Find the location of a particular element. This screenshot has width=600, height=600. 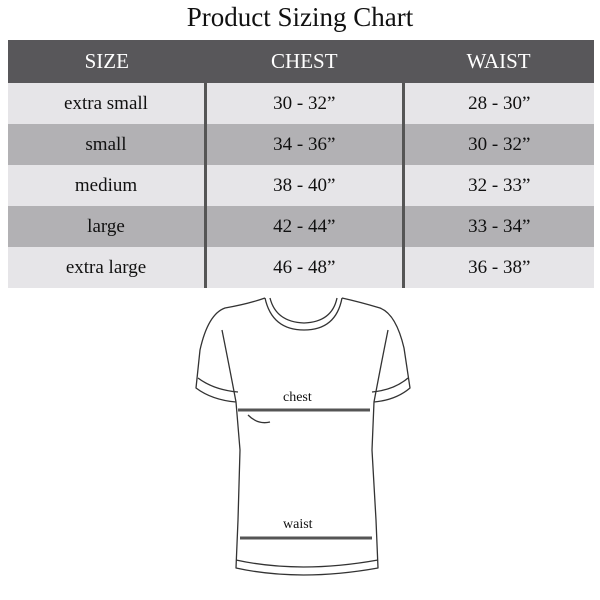

cell-waist: 32 - 33” is located at coordinates (497, 185).